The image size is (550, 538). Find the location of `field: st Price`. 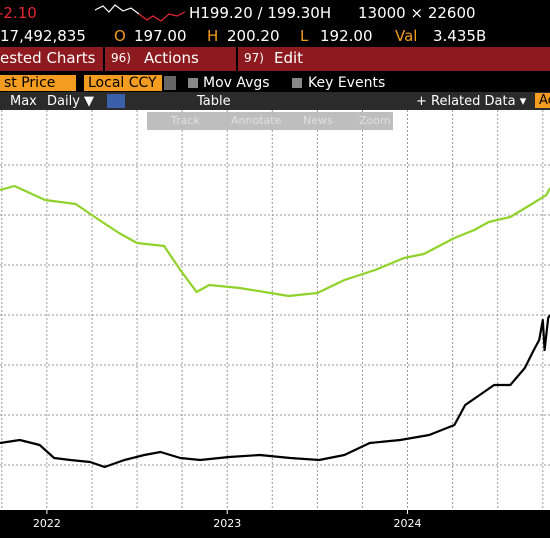

field: st Price is located at coordinates (38, 83).